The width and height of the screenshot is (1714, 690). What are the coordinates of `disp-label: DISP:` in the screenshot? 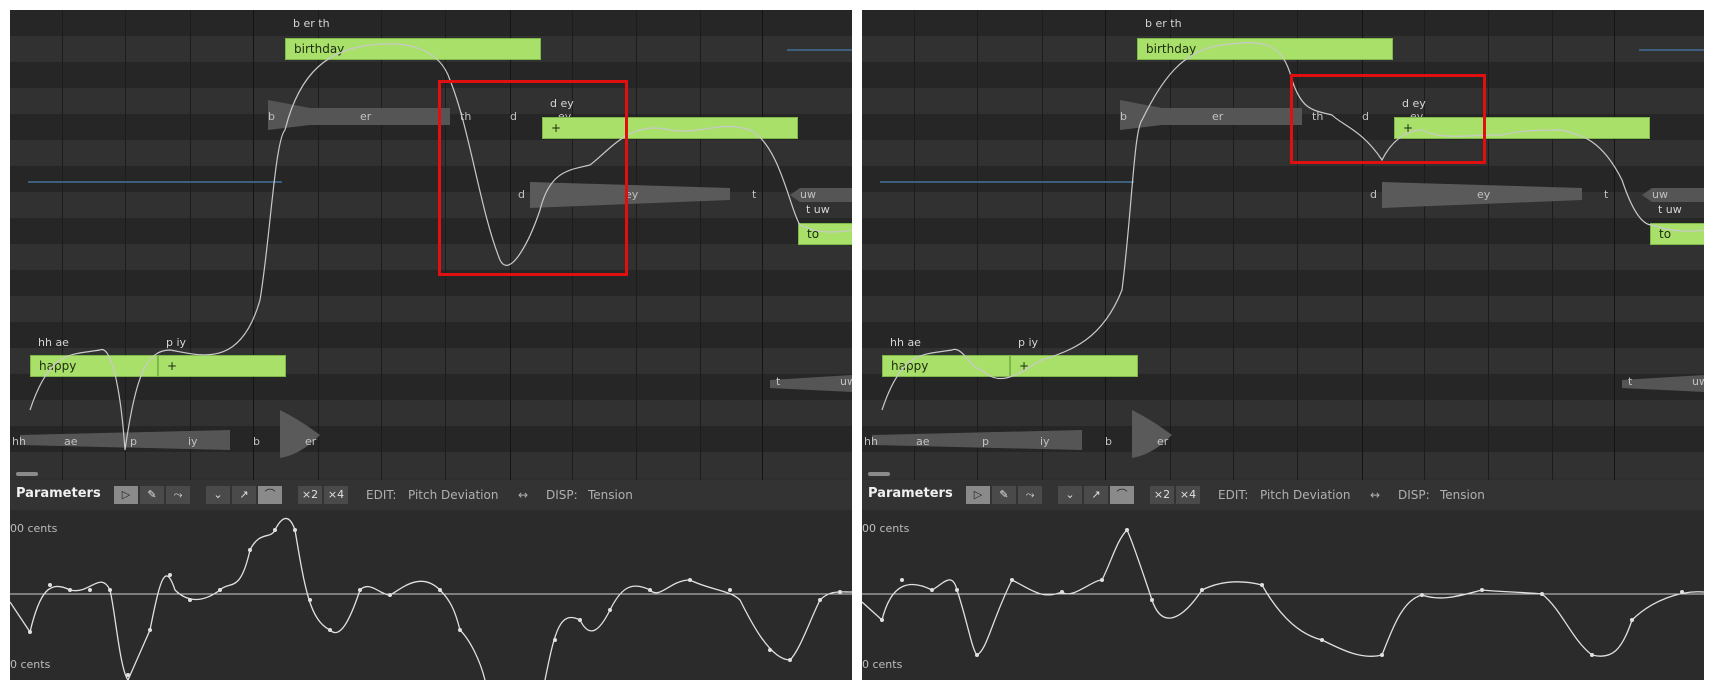 It's located at (562, 495).